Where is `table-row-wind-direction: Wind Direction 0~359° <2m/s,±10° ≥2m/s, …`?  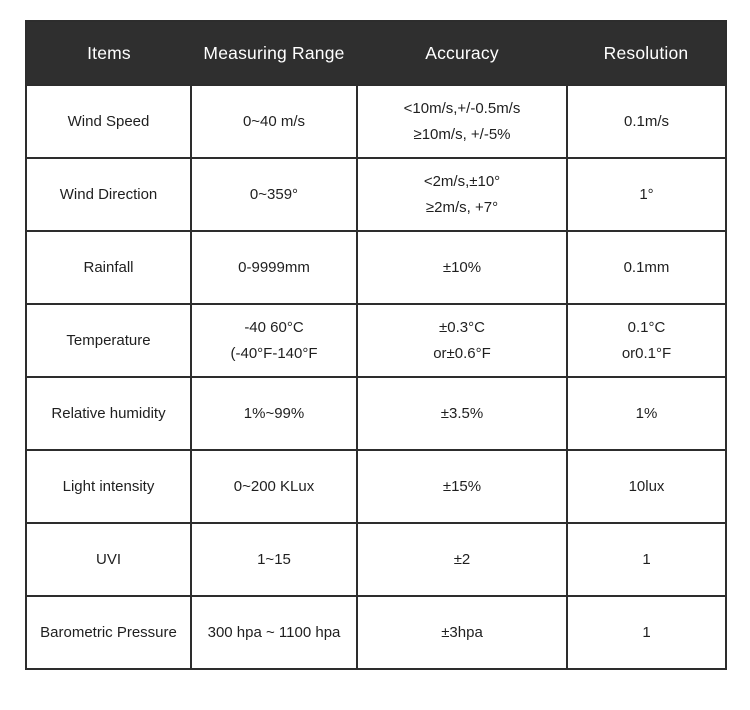
table-row-wind-direction: Wind Direction 0~359° <2m/s,±10° ≥2m/s, … is located at coordinates (376, 194).